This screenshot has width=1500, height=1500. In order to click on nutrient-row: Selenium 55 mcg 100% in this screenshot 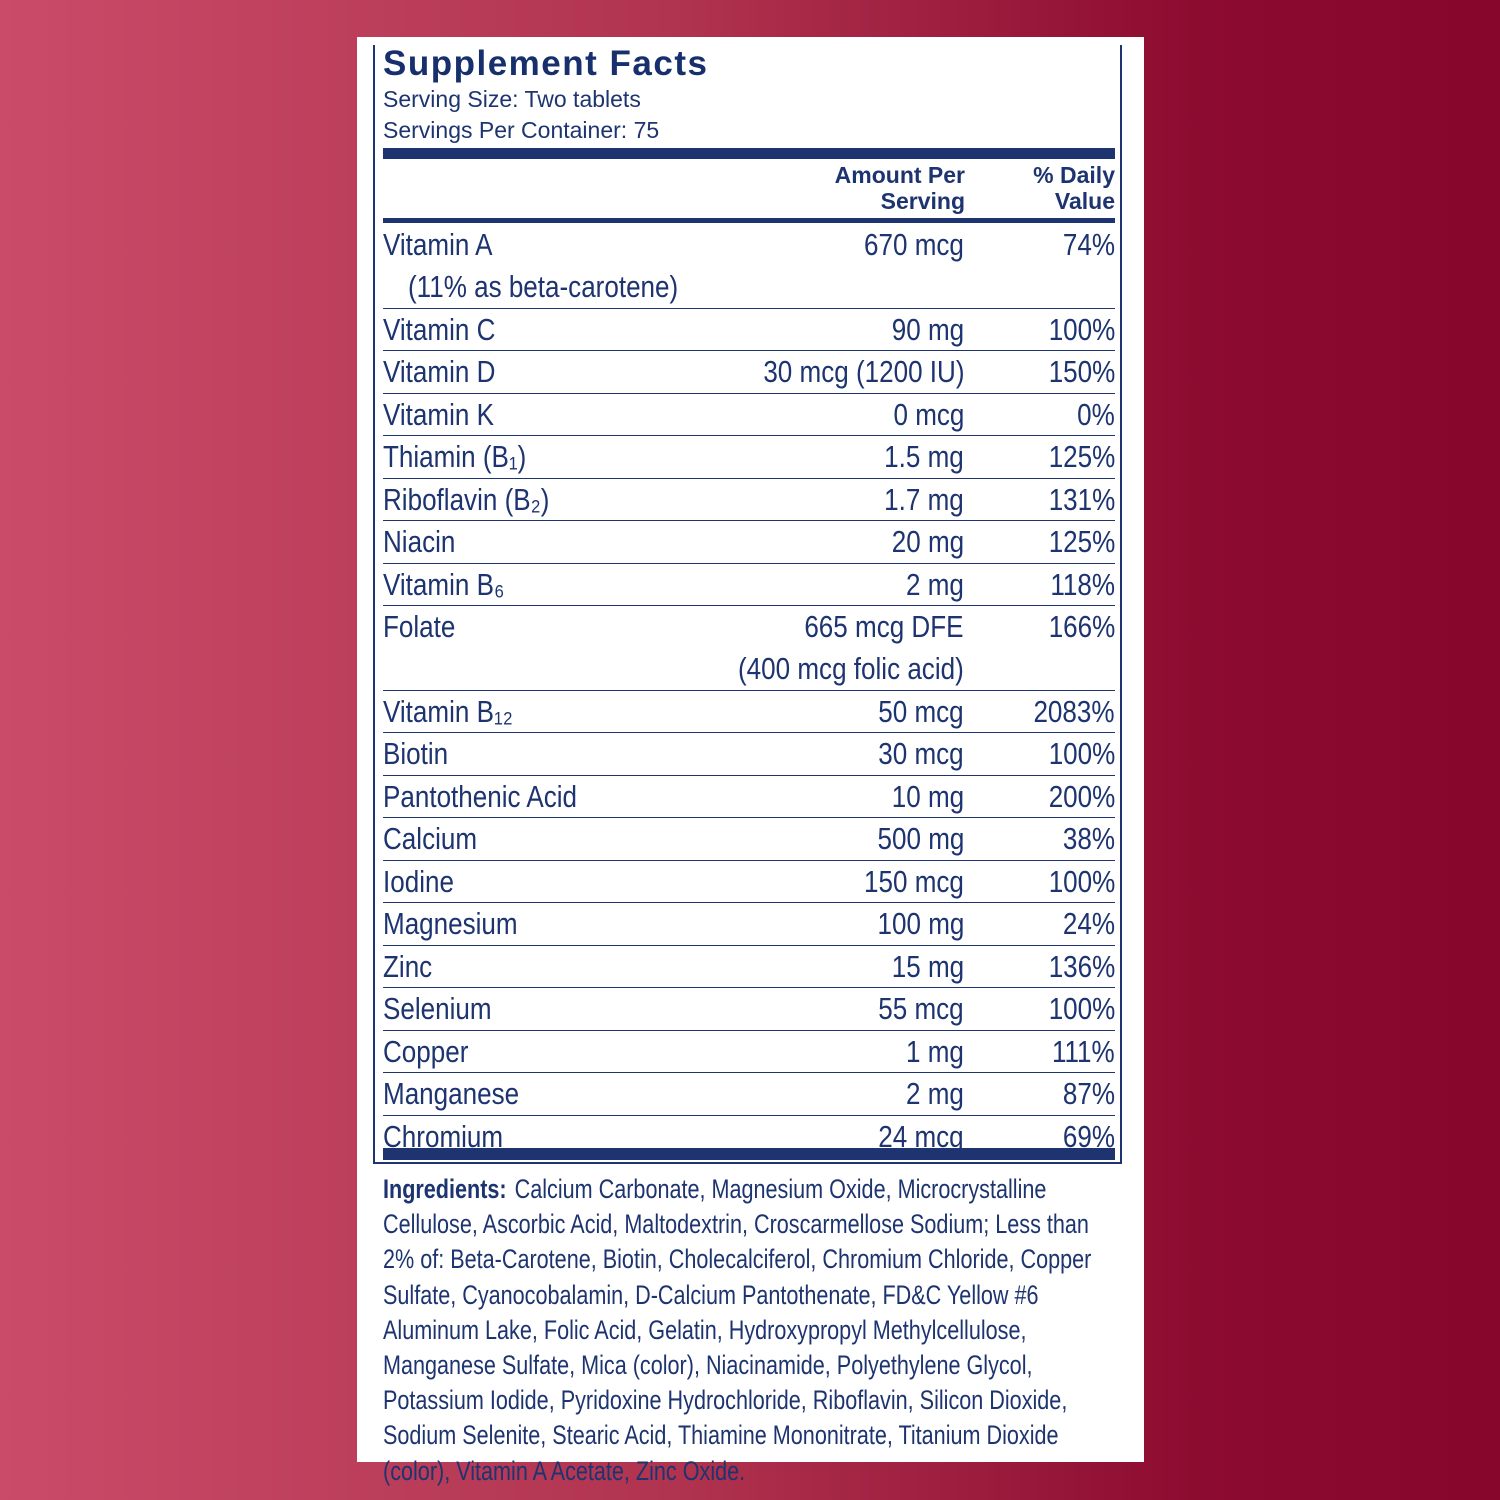, I will do `click(749, 1009)`.